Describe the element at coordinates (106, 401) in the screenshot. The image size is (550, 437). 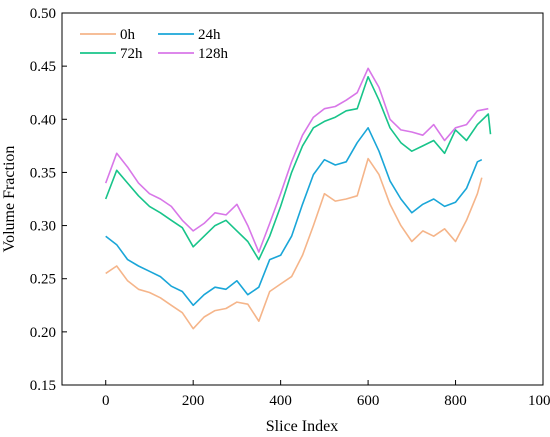
I see `x-tick-label: 0` at that location.